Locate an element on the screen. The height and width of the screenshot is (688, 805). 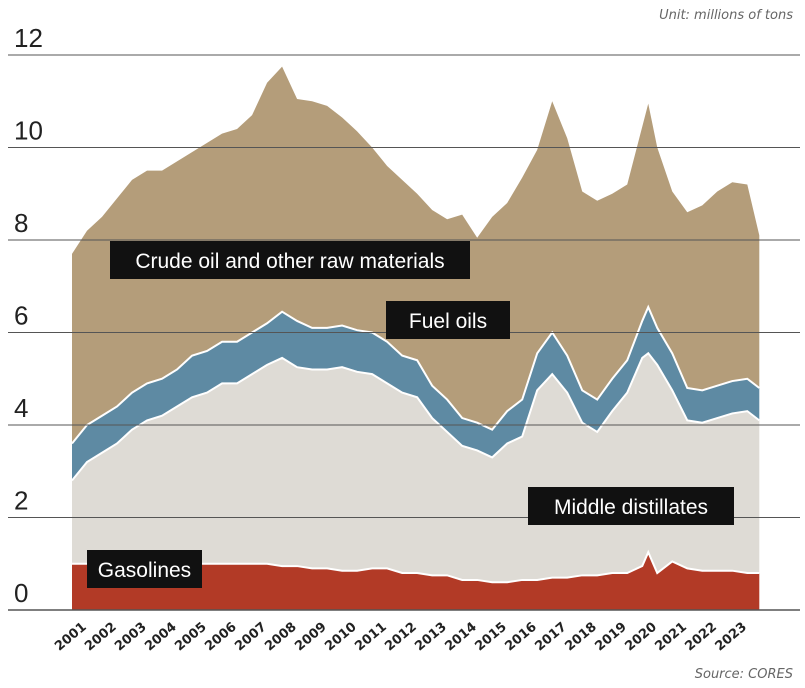
x-tick-label: 2012 is located at coordinates (400, 637).